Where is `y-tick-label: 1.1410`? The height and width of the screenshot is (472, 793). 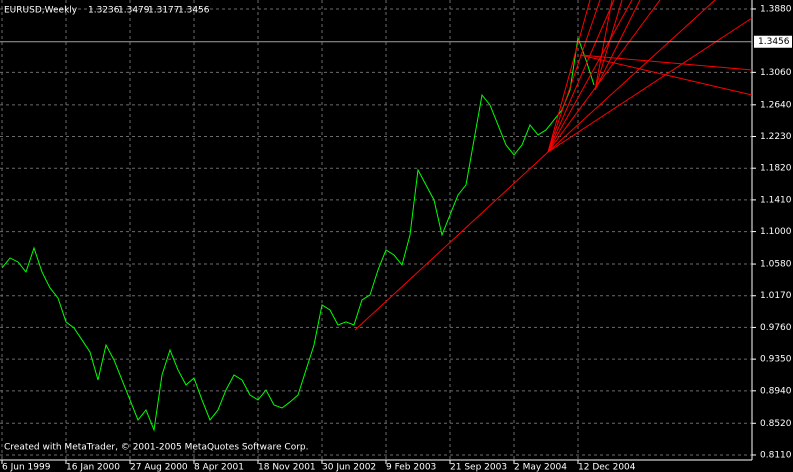 y-tick-label: 1.1410 is located at coordinates (776, 200).